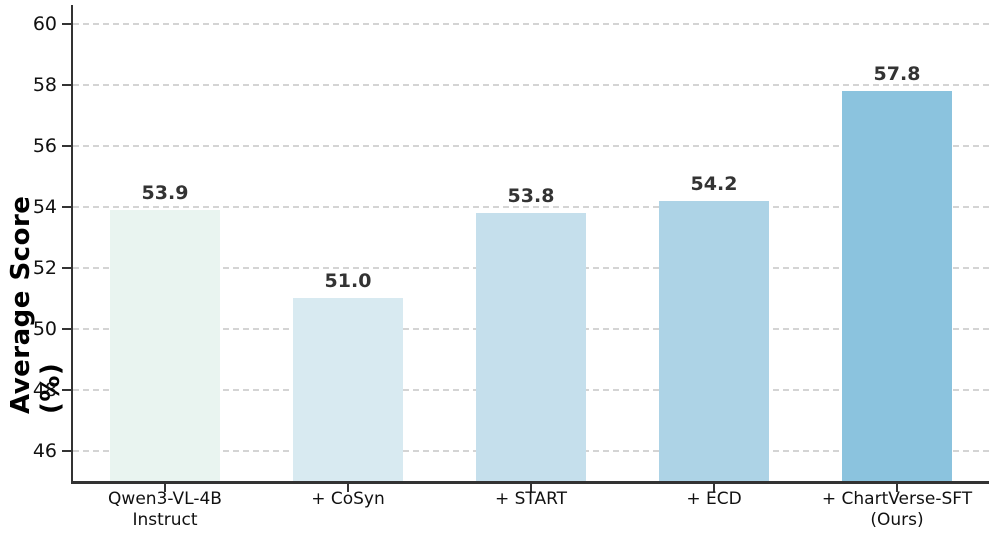 The width and height of the screenshot is (997, 535). Describe the element at coordinates (531, 195) in the screenshot. I see `bar-value-label: 53.8` at that location.